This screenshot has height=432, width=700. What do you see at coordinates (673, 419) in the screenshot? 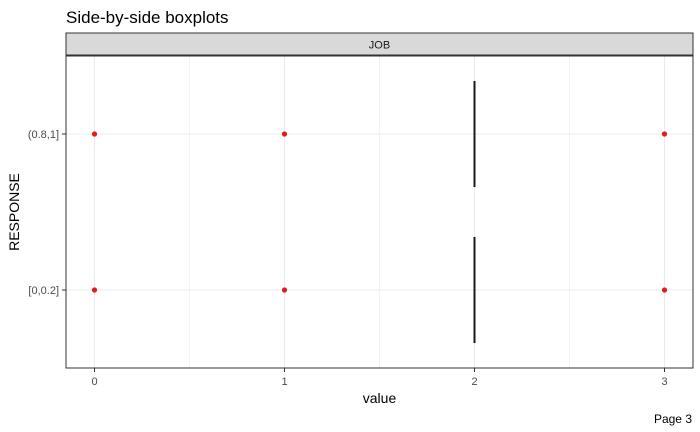
I see `page-number: Page 3` at bounding box center [673, 419].